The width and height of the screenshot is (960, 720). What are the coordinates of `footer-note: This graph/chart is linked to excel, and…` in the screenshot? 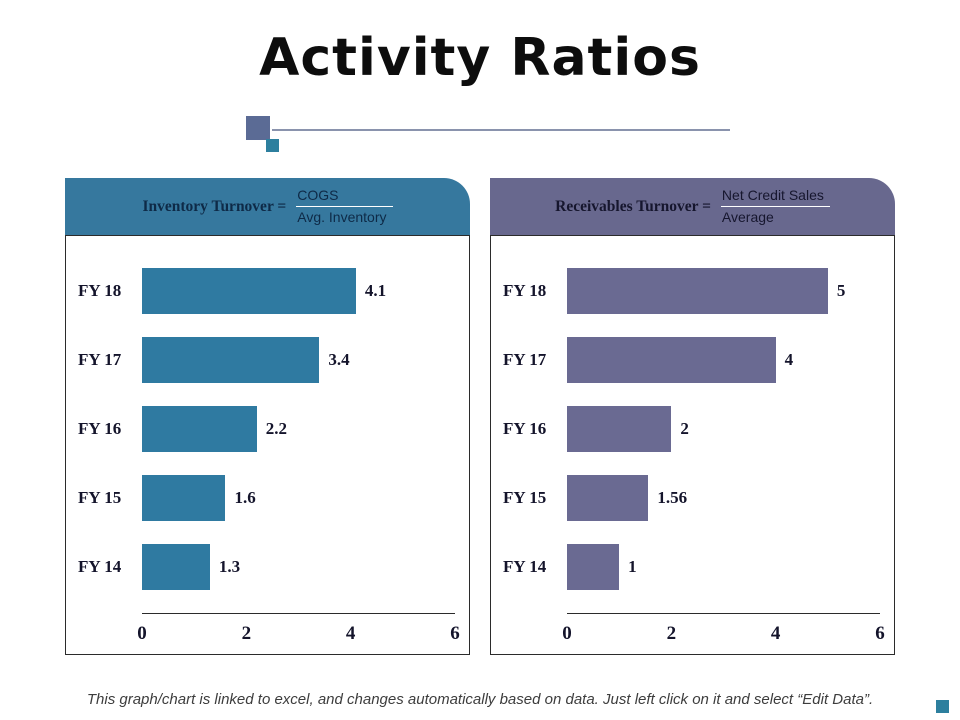 It's located at (480, 699).